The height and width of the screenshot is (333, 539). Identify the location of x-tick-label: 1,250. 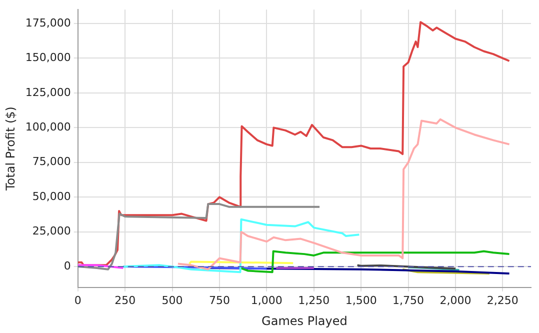
(314, 300).